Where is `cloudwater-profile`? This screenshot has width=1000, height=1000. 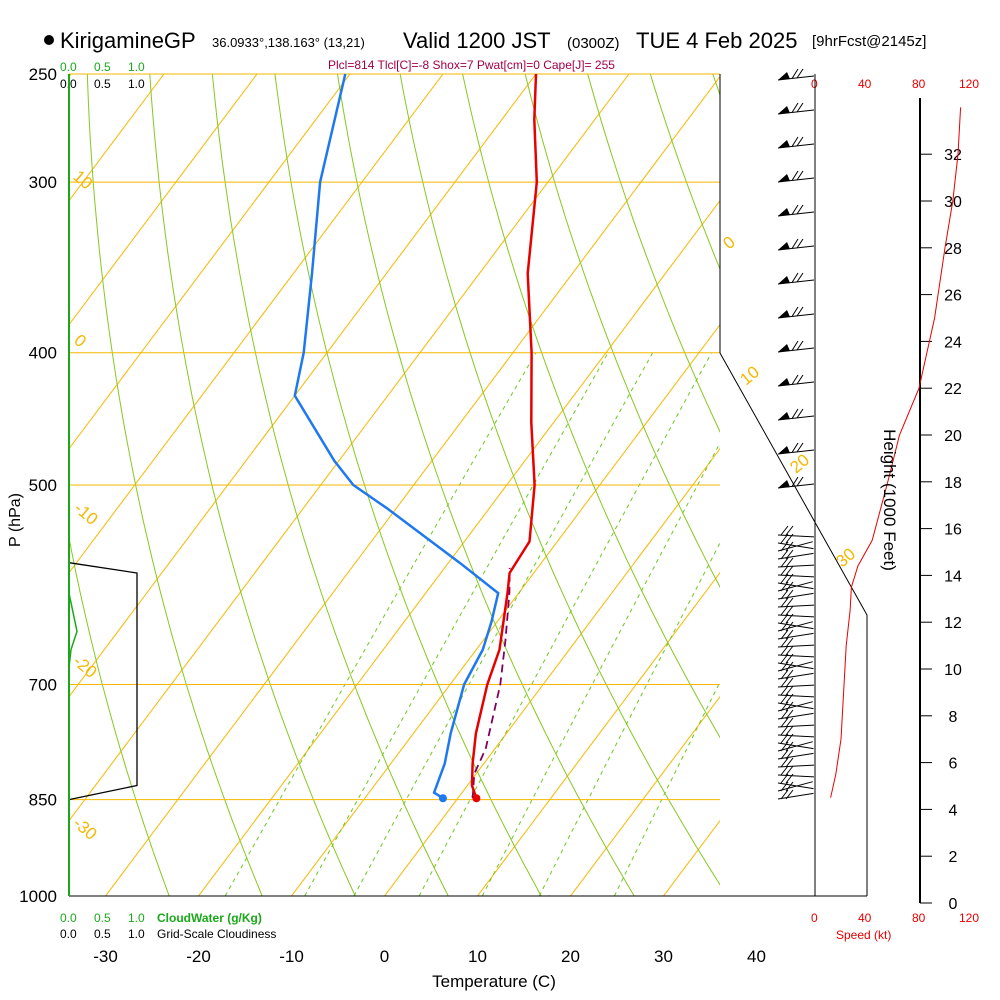
cloudwater-profile is located at coordinates (73, 630).